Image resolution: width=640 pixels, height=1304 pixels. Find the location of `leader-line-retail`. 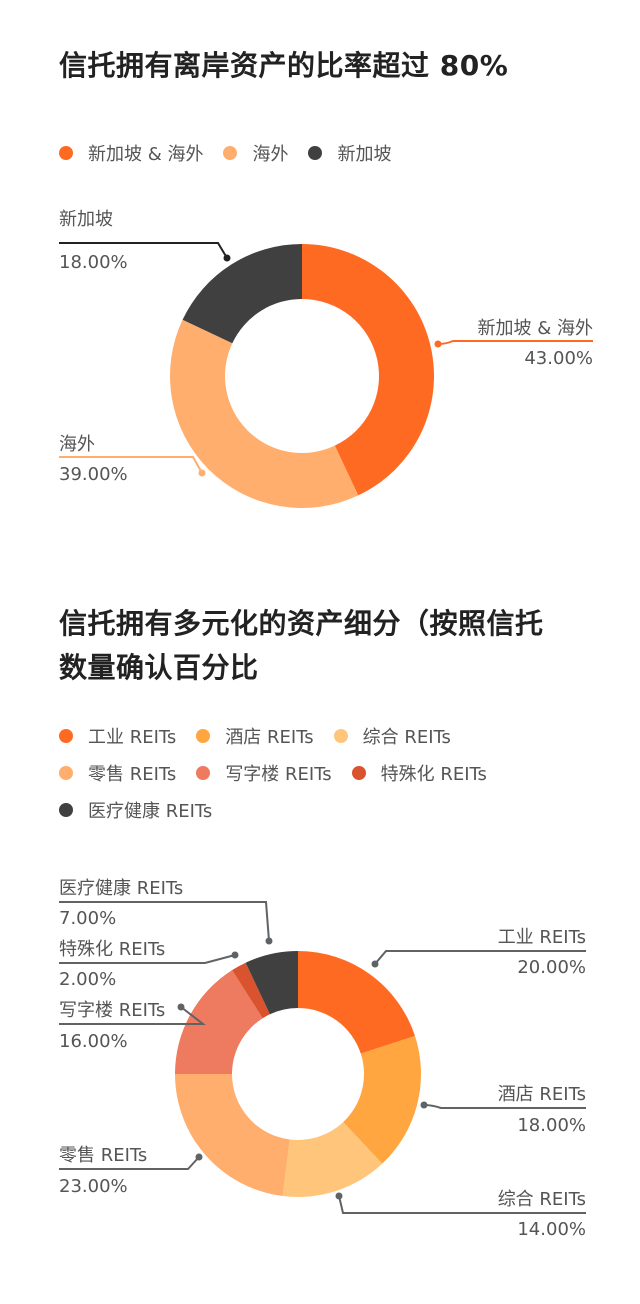

leader-line-retail is located at coordinates (129, 1163).